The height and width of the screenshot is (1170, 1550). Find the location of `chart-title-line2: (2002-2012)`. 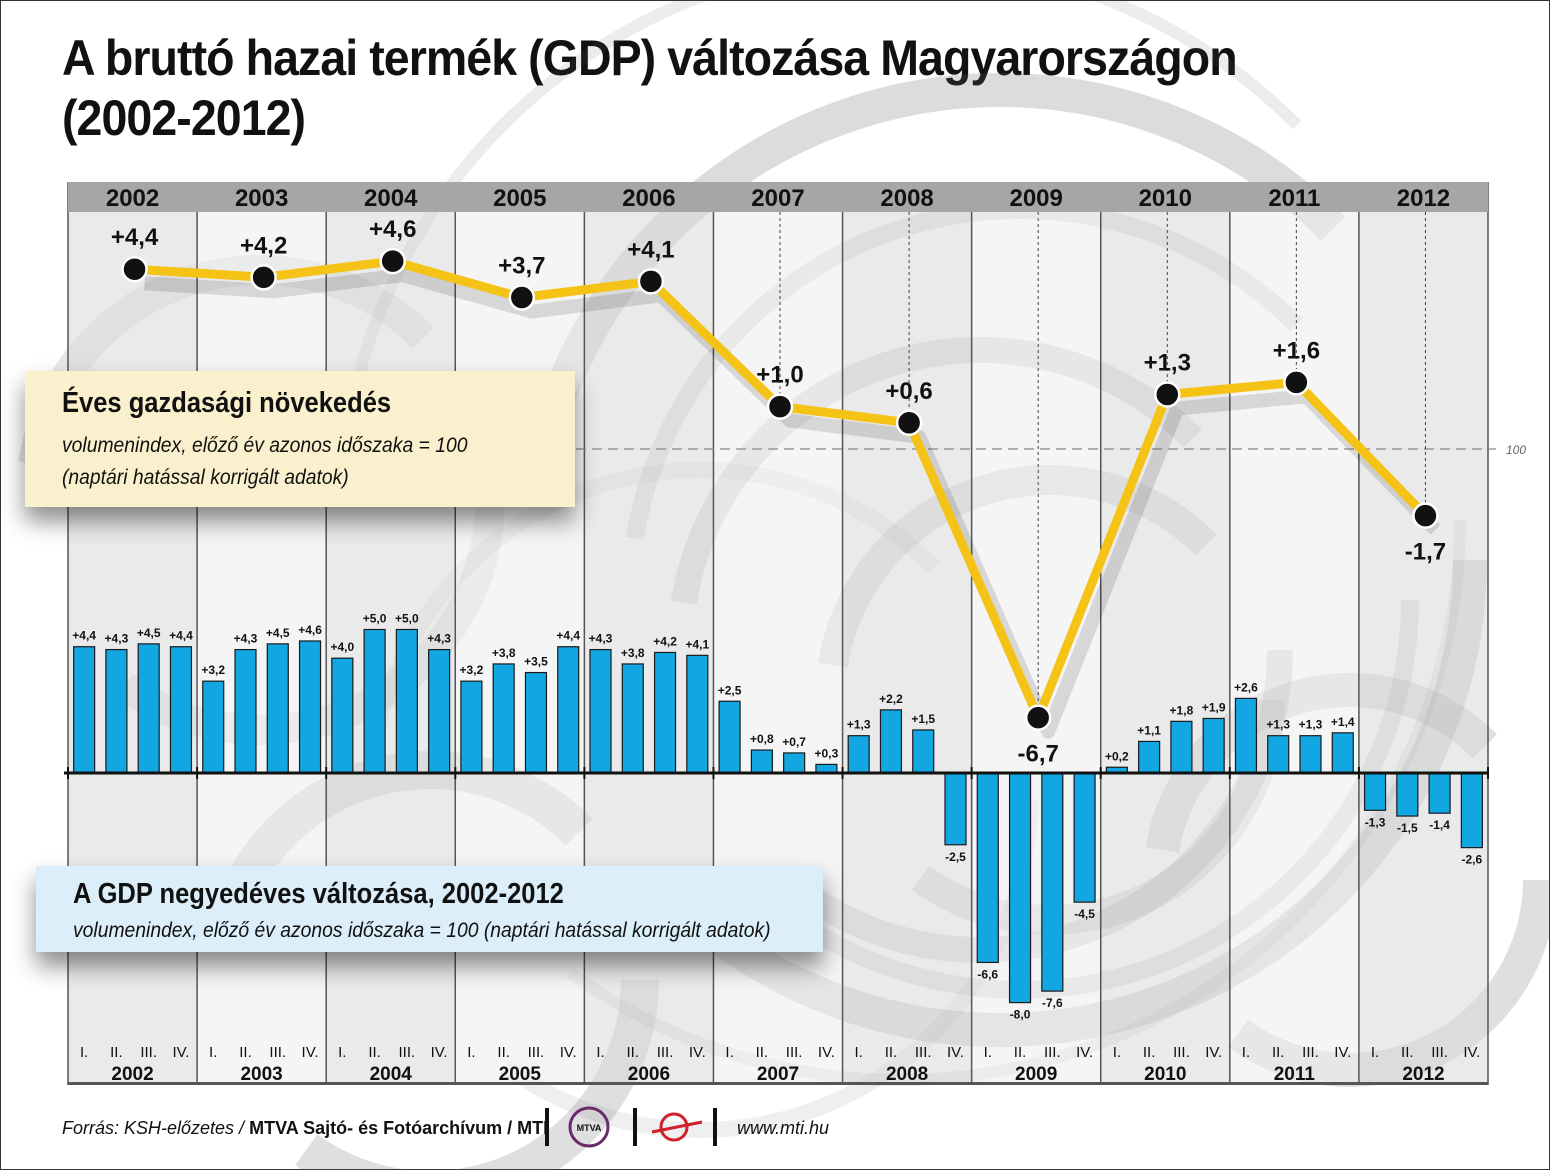

chart-title-line2: (2002-2012) is located at coordinates (184, 118).